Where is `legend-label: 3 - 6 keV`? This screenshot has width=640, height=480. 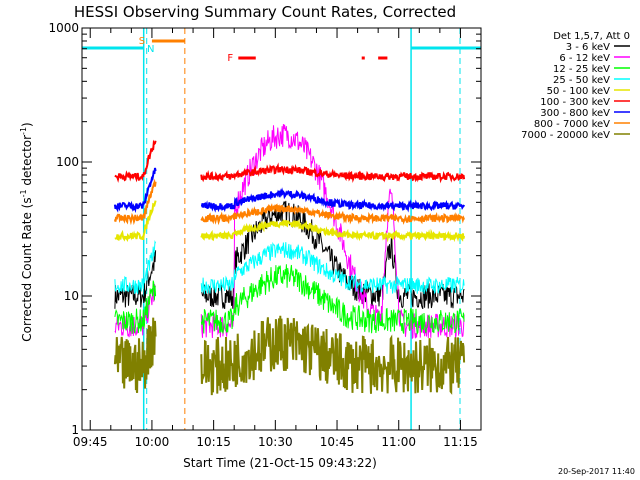
legend-label: 3 - 6 keV is located at coordinates (588, 47).